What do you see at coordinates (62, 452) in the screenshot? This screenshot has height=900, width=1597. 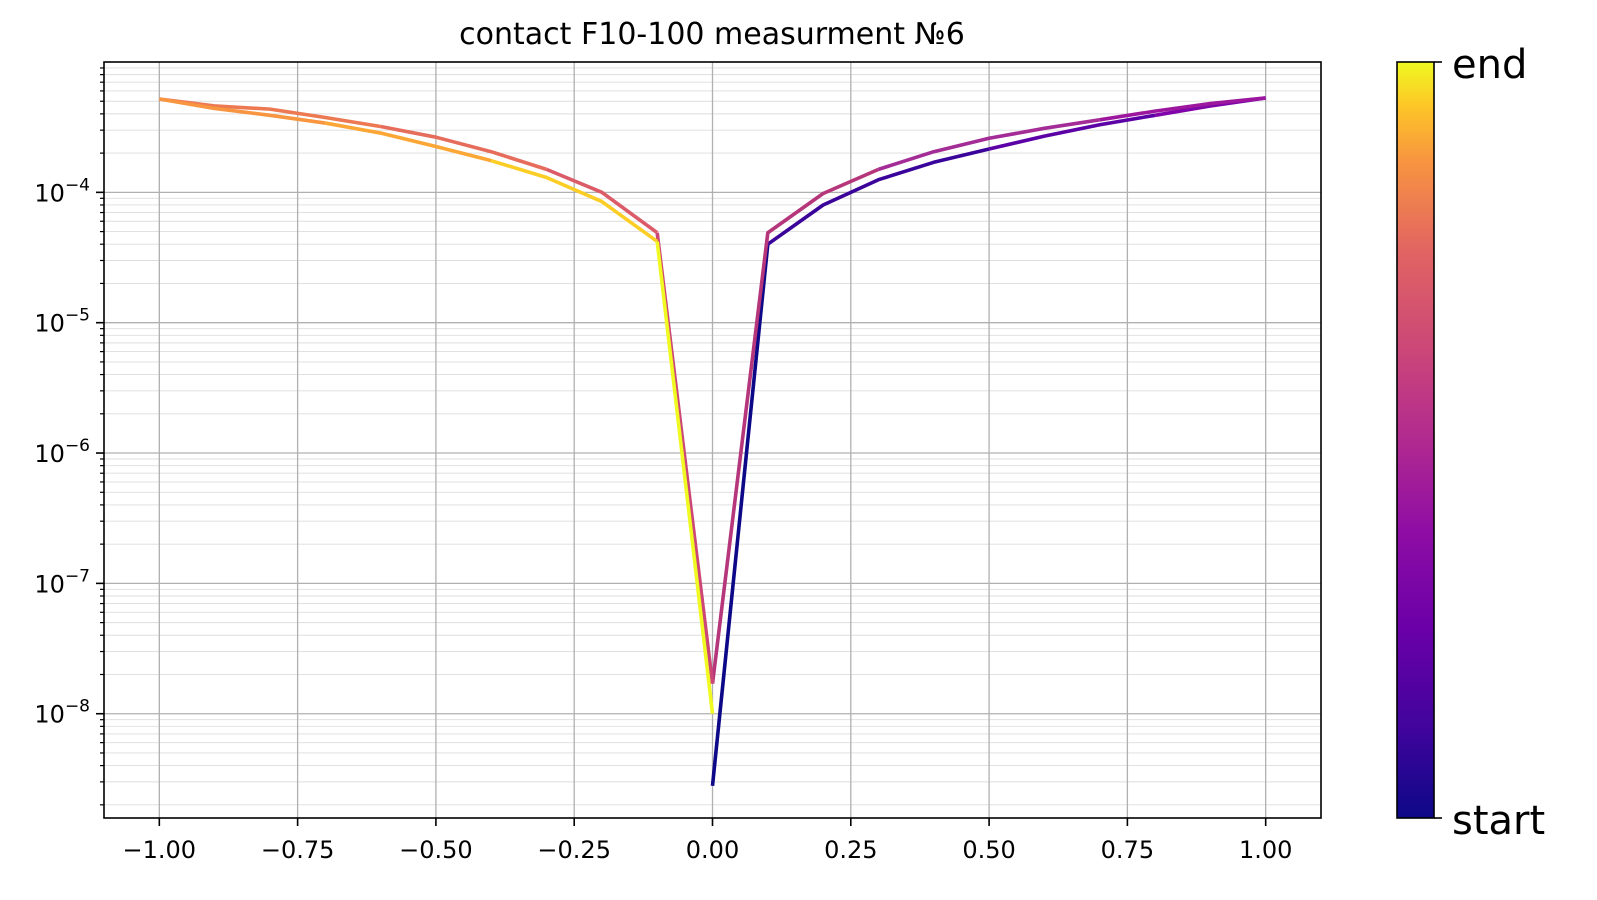 I see `y-tick-label: 10⁻⁶` at bounding box center [62, 452].